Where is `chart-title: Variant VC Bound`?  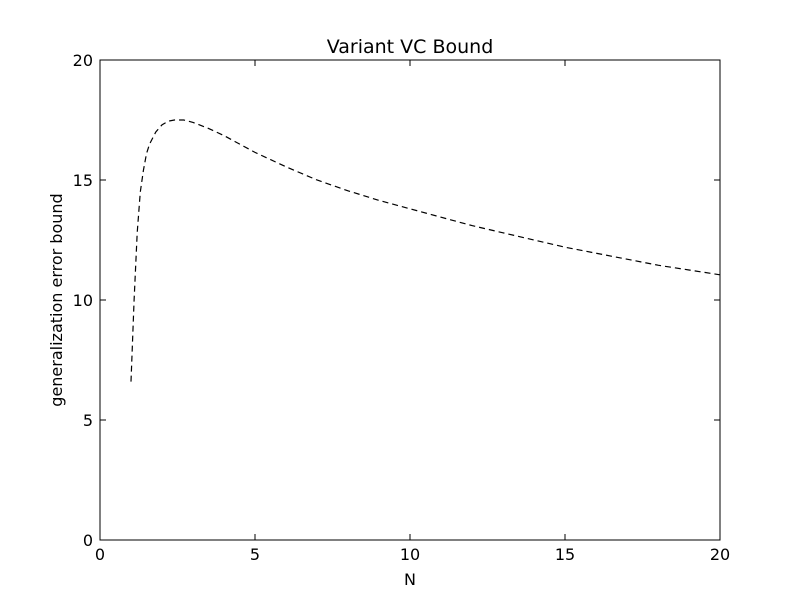 chart-title: Variant VC Bound is located at coordinates (410, 47).